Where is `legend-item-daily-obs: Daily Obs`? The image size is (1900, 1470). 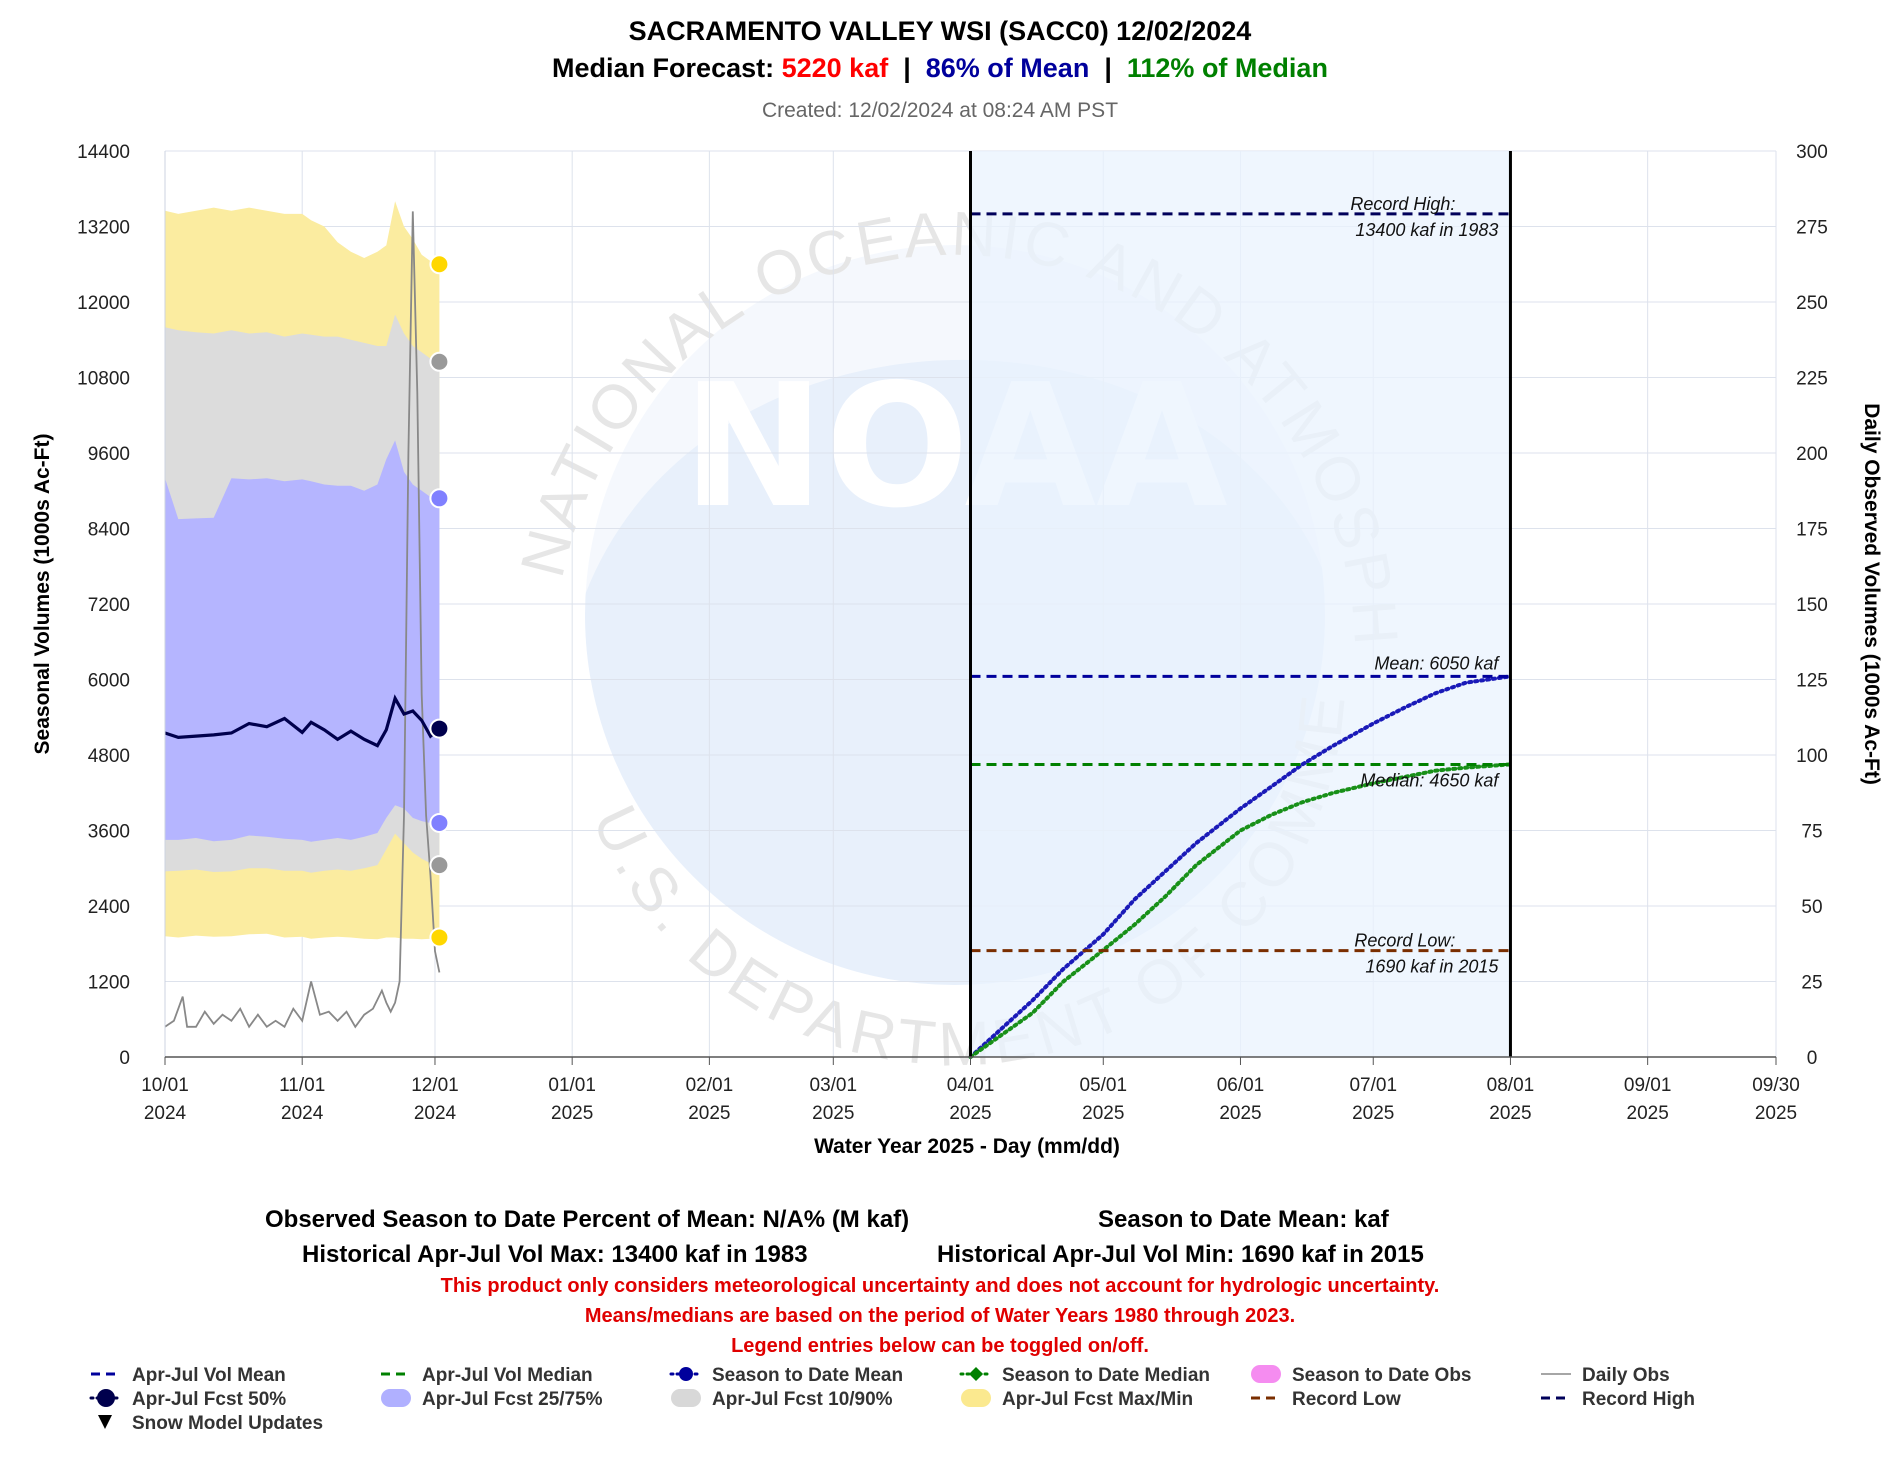
legend-item-daily-obs: Daily Obs is located at coordinates (1605, 1375).